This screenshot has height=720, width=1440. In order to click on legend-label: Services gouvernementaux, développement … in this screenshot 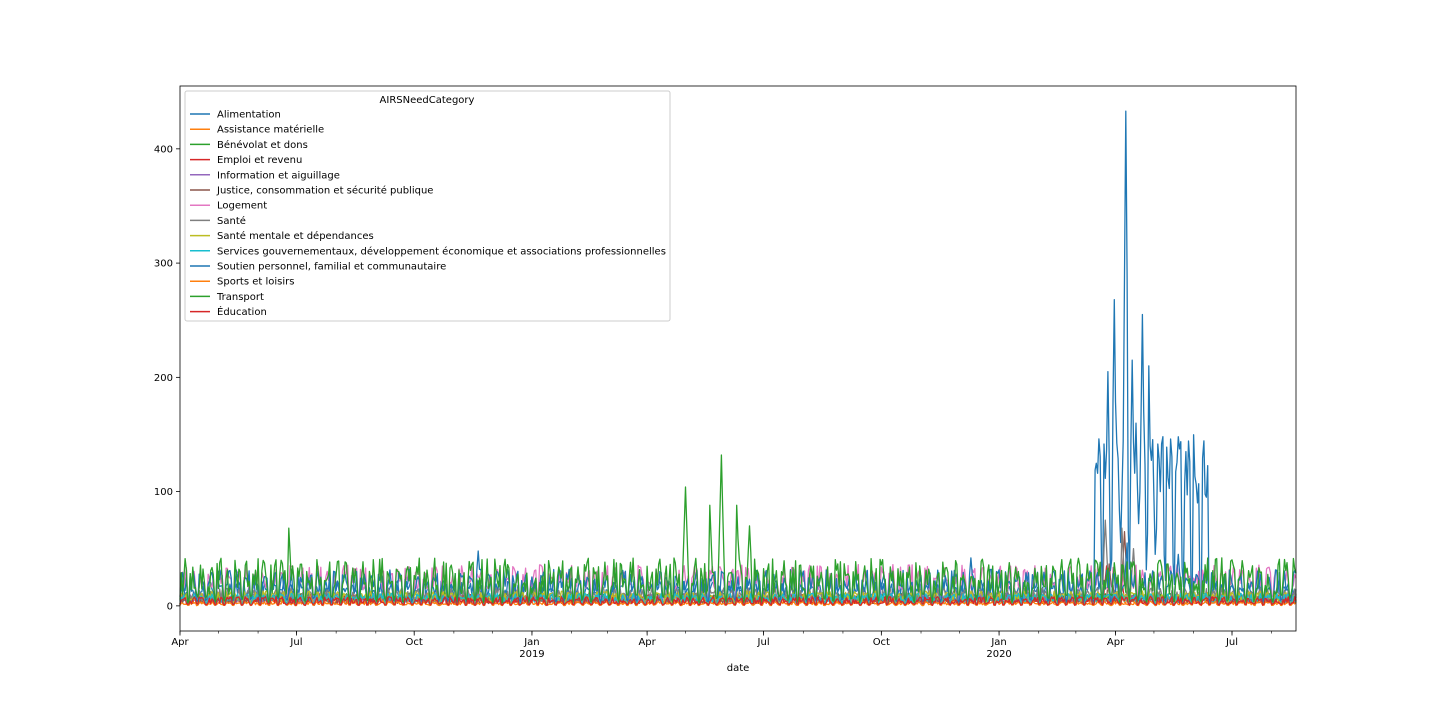, I will do `click(441, 251)`.